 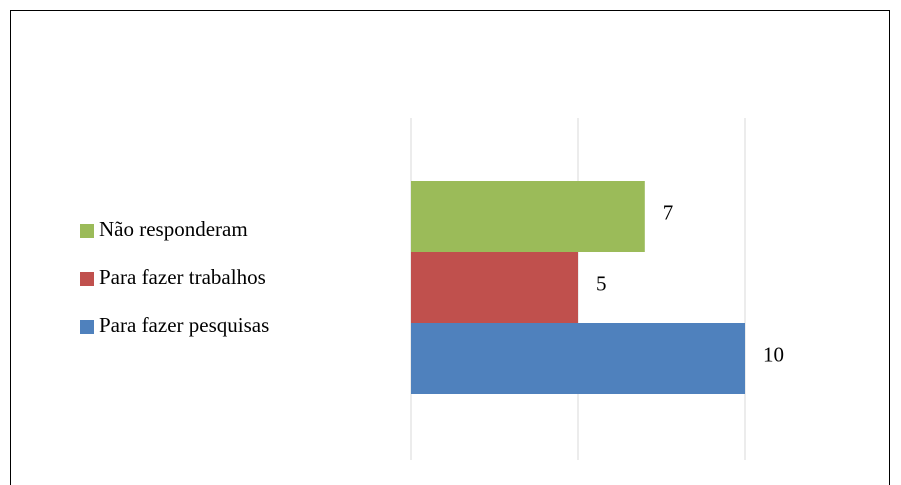 What do you see at coordinates (668, 212) in the screenshot?
I see `data-label: 7` at bounding box center [668, 212].